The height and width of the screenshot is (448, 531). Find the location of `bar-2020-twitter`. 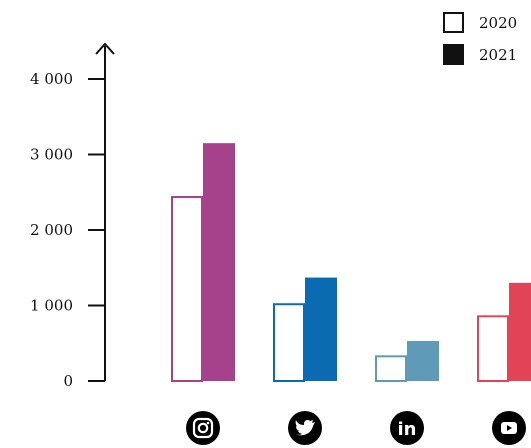

bar-2020-twitter is located at coordinates (289, 342).